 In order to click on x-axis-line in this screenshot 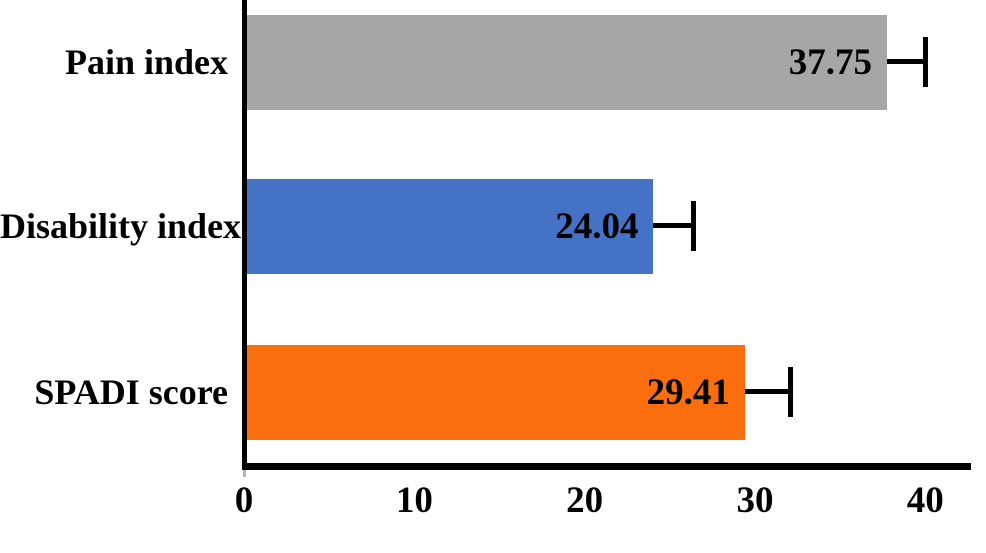, I will do `click(606, 466)`.